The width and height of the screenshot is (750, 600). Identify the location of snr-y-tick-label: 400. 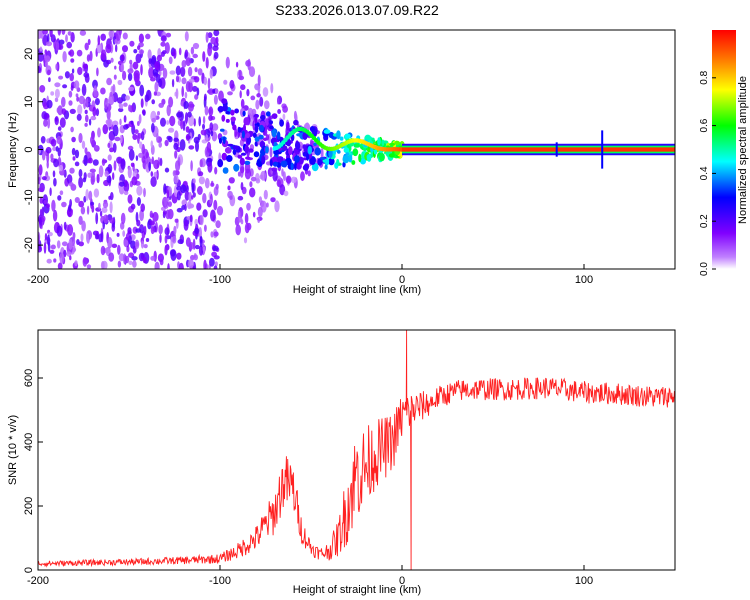
(29, 442).